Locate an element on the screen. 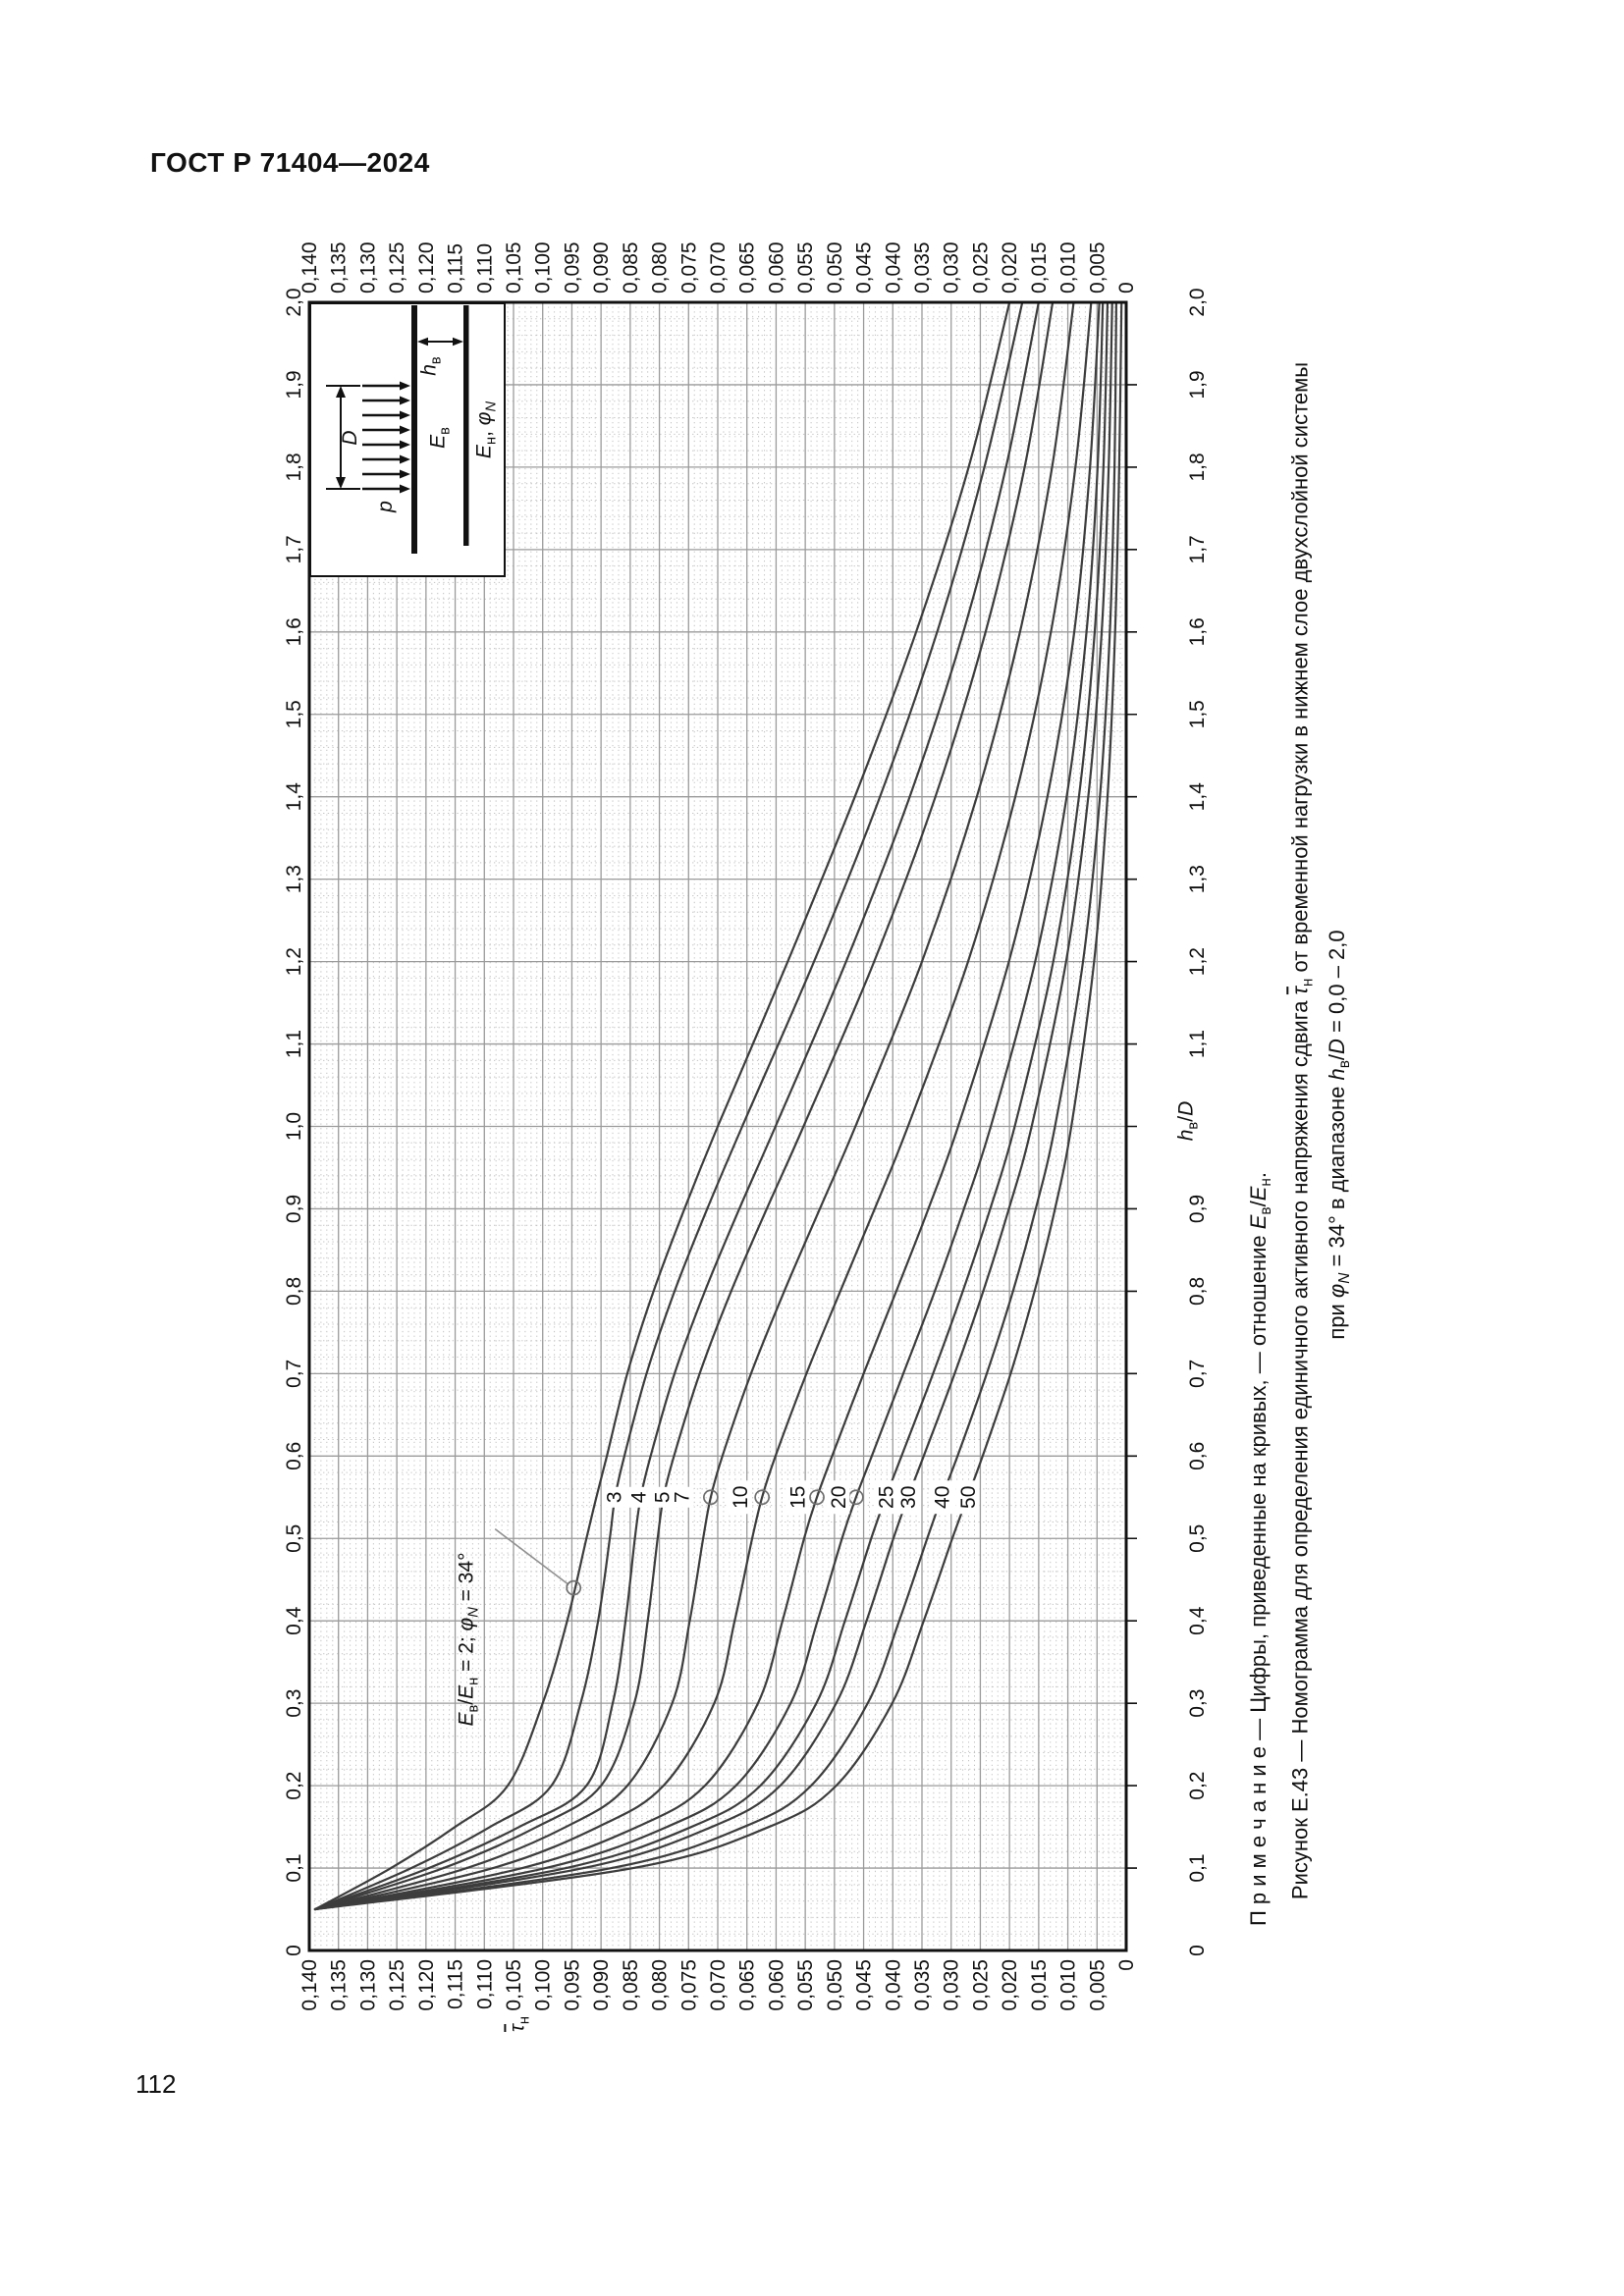 The height and width of the screenshot is (2296, 1624). curve-label-40: 40 is located at coordinates (943, 1497).